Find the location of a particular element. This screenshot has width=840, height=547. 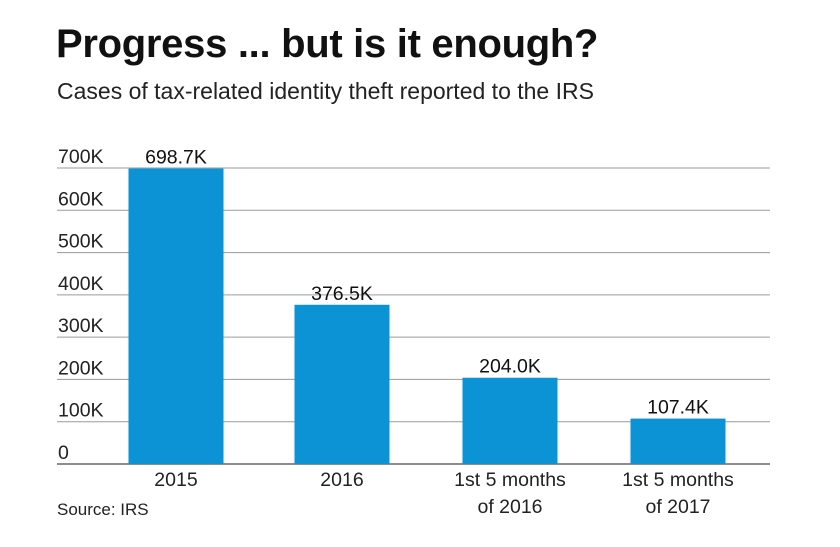

data-label: 204.0K is located at coordinates (510, 367).